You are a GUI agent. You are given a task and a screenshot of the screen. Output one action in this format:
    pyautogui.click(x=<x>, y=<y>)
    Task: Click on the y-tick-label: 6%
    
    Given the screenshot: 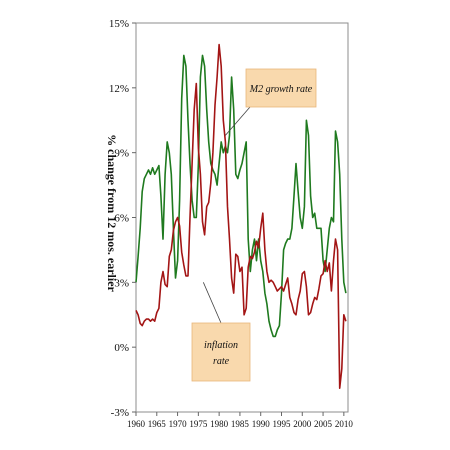 What is the action you would take?
    pyautogui.click(x=121, y=219)
    